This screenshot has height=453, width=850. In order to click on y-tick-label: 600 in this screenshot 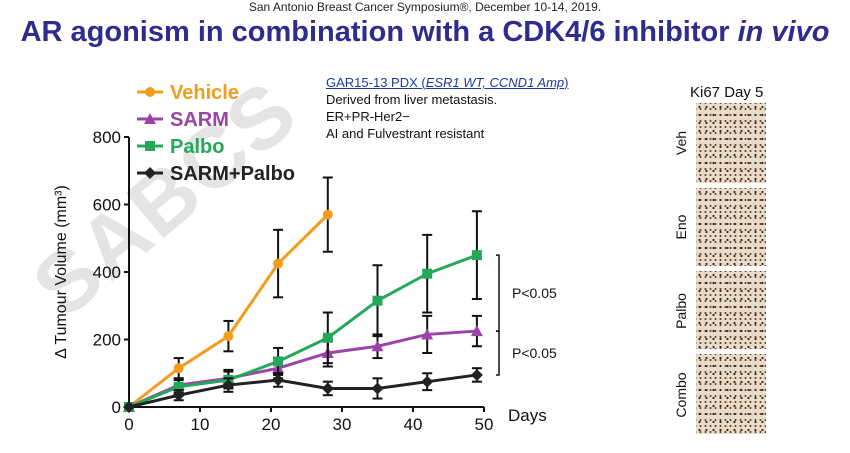, I will do `click(107, 205)`.